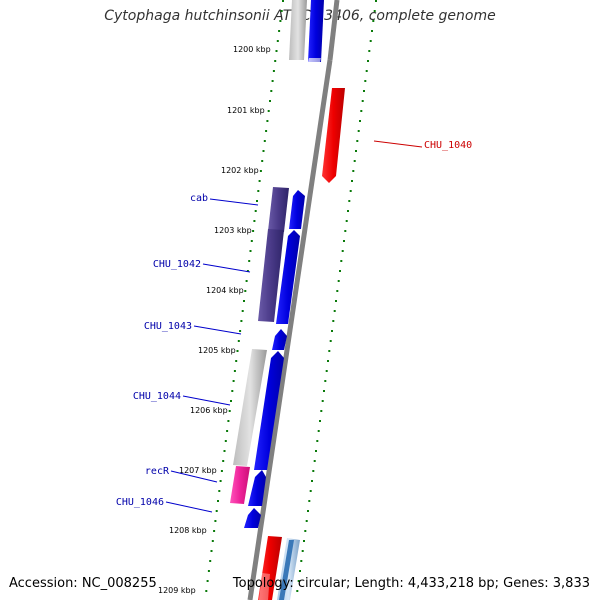 This screenshot has width=600, height=600. Describe the element at coordinates (244, 296) in the screenshot. I see `inner-tick-track` at that location.